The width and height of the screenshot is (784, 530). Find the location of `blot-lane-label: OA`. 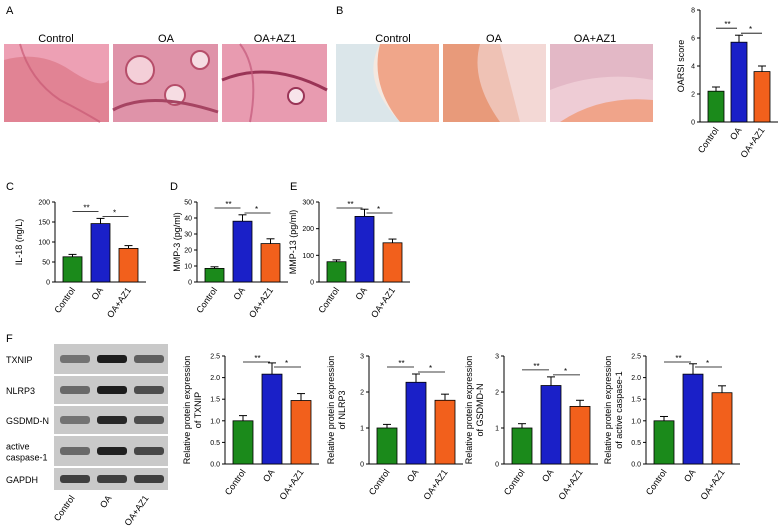

blot-lane-label: OA is located at coordinates (106, 501).